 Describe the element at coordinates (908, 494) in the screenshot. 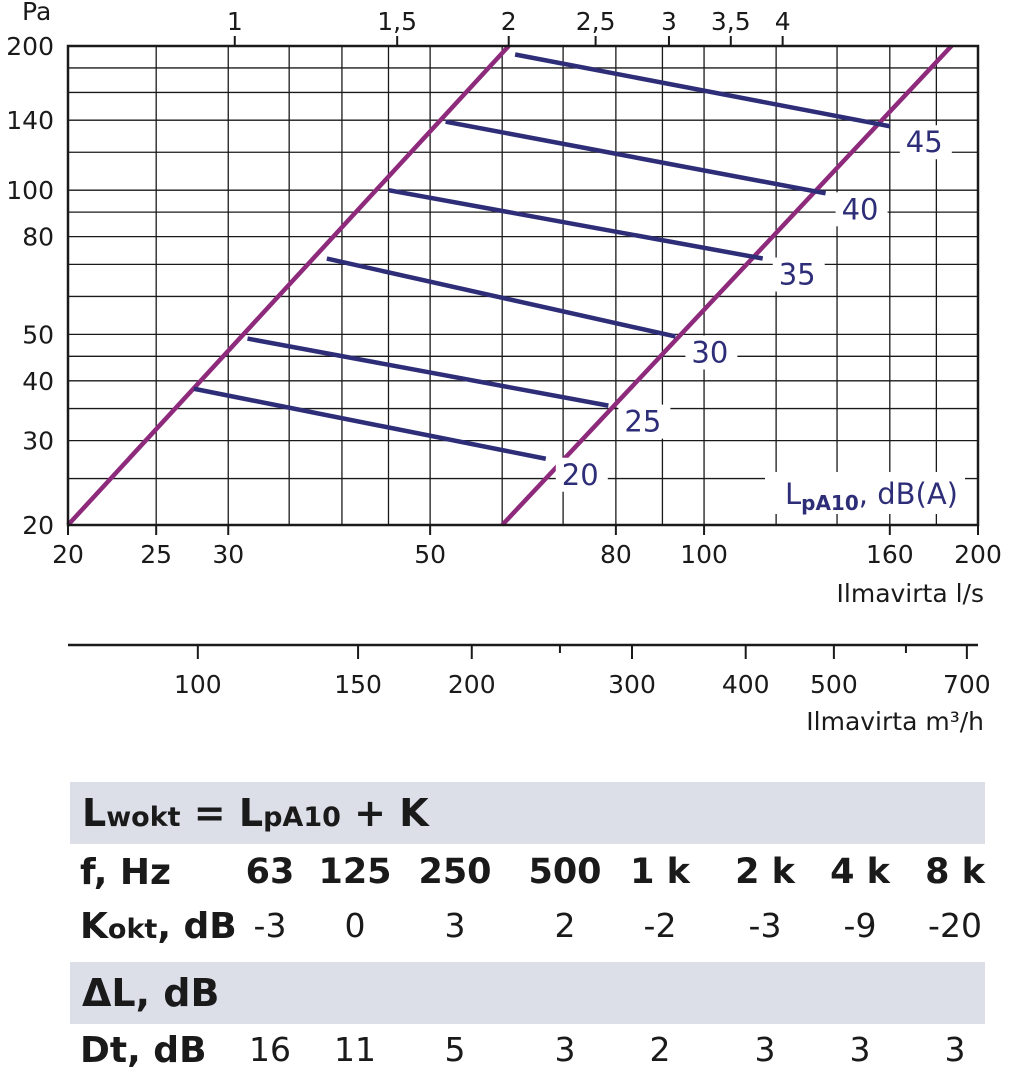

I see `curve-label-rest: , dB(A)` at that location.